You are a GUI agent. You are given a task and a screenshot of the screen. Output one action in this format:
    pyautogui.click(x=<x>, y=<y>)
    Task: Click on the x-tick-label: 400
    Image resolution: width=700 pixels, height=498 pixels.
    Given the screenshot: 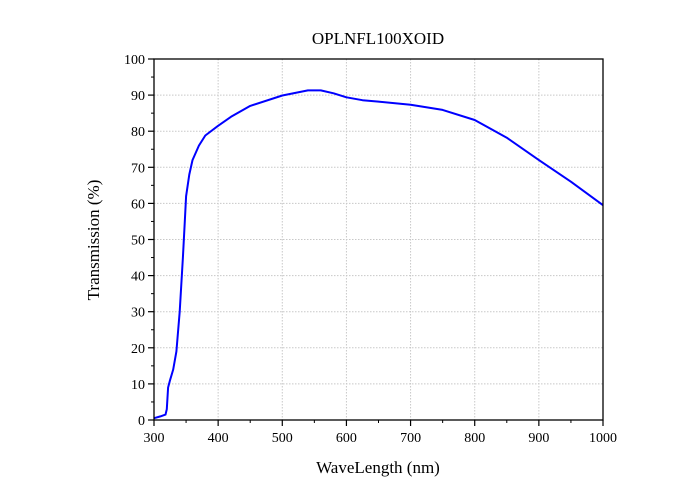 What is the action you would take?
    pyautogui.click(x=218, y=438)
    